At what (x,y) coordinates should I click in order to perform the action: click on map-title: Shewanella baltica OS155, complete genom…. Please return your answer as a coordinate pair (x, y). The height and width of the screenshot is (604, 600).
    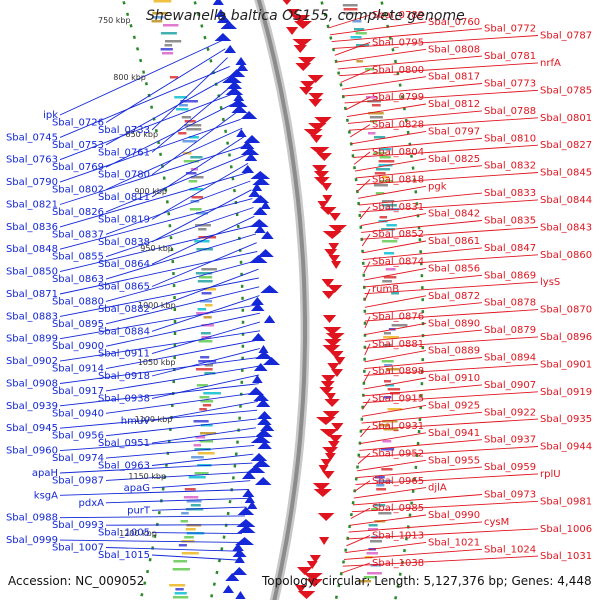
    Looking at the image, I should click on (305, 16).